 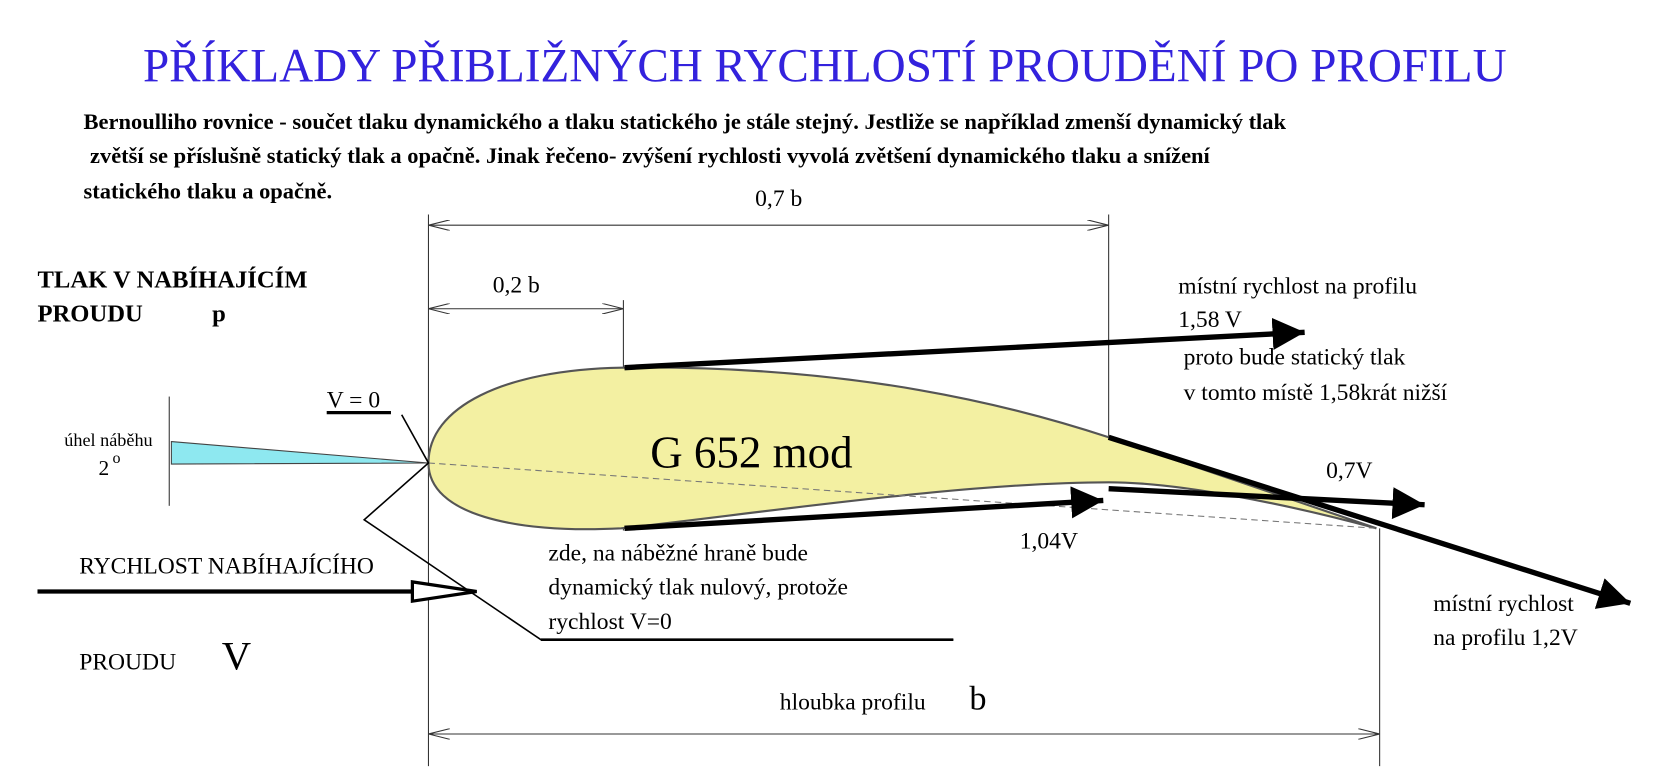 I want to click on leading-note: dynamický tlak nulový, protože, so click(x=698, y=588).